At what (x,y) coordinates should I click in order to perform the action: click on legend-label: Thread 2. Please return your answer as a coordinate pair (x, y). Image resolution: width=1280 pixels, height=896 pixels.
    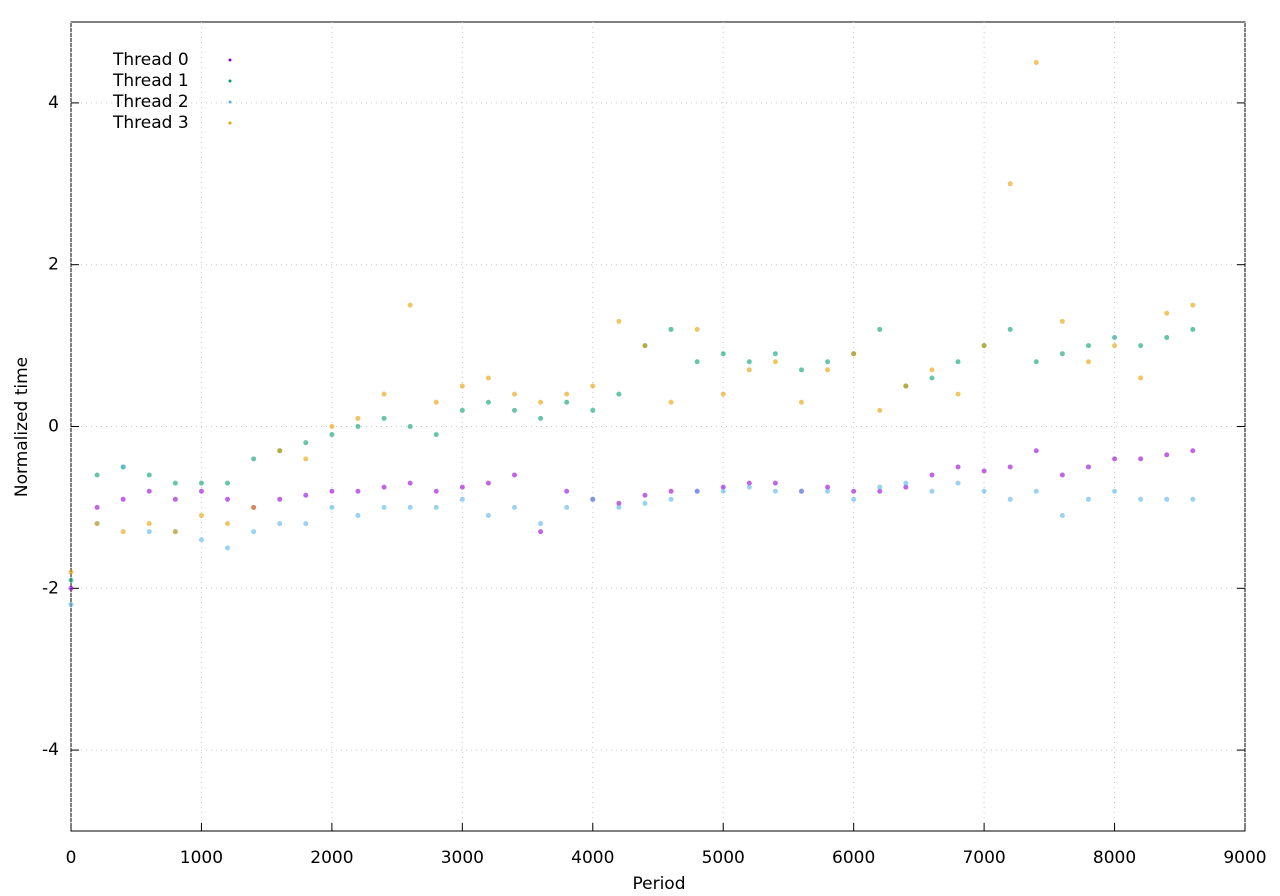
    Looking at the image, I should click on (150, 102).